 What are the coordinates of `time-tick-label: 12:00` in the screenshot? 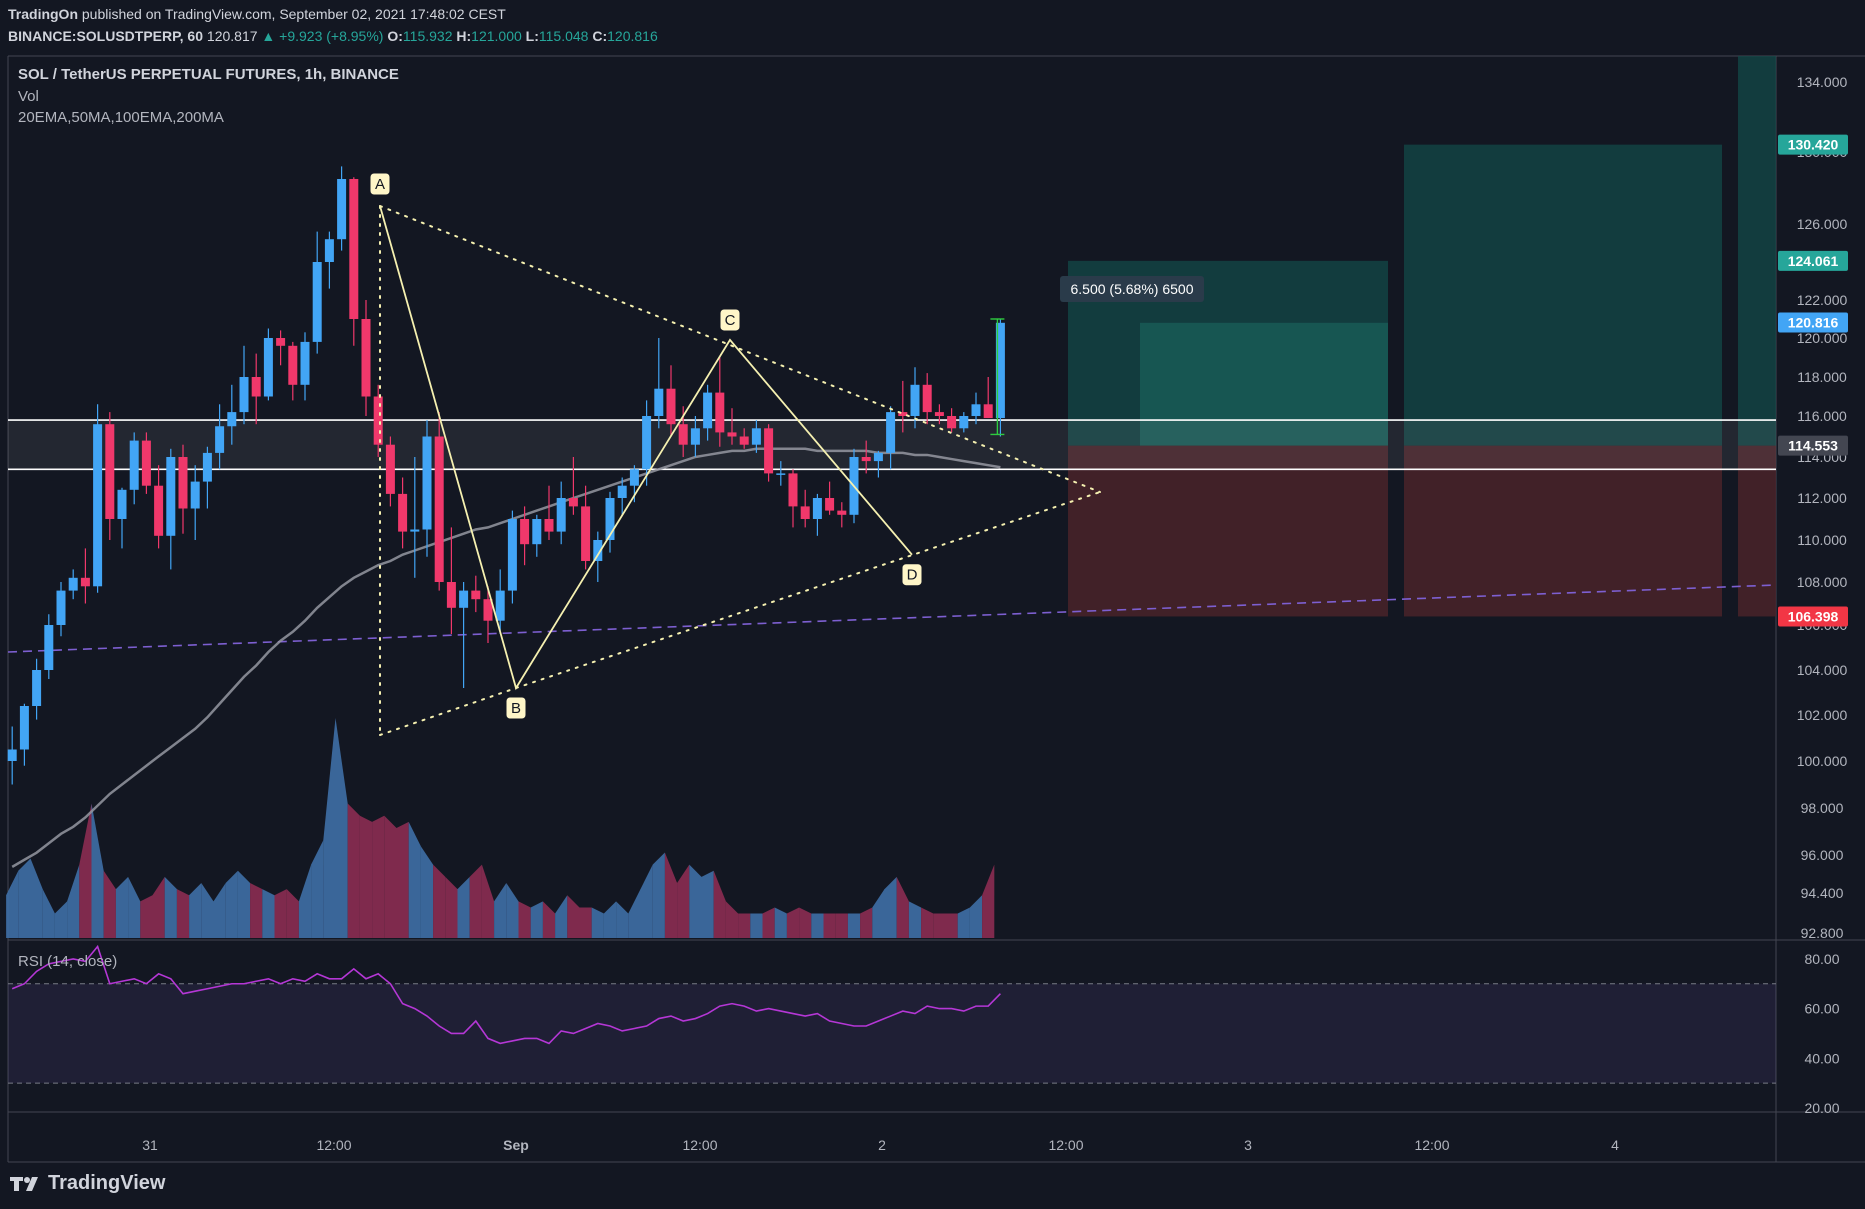 It's located at (333, 1145).